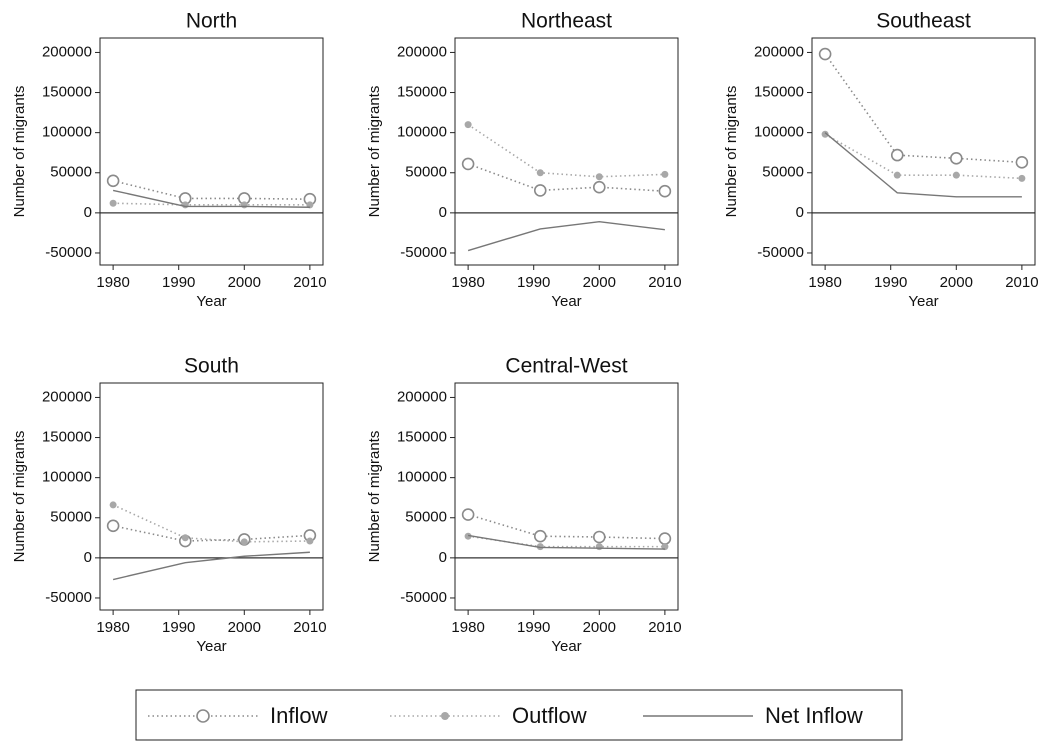 The height and width of the screenshot is (748, 1045). I want to click on legend-label: Net Inflow, so click(814, 715).